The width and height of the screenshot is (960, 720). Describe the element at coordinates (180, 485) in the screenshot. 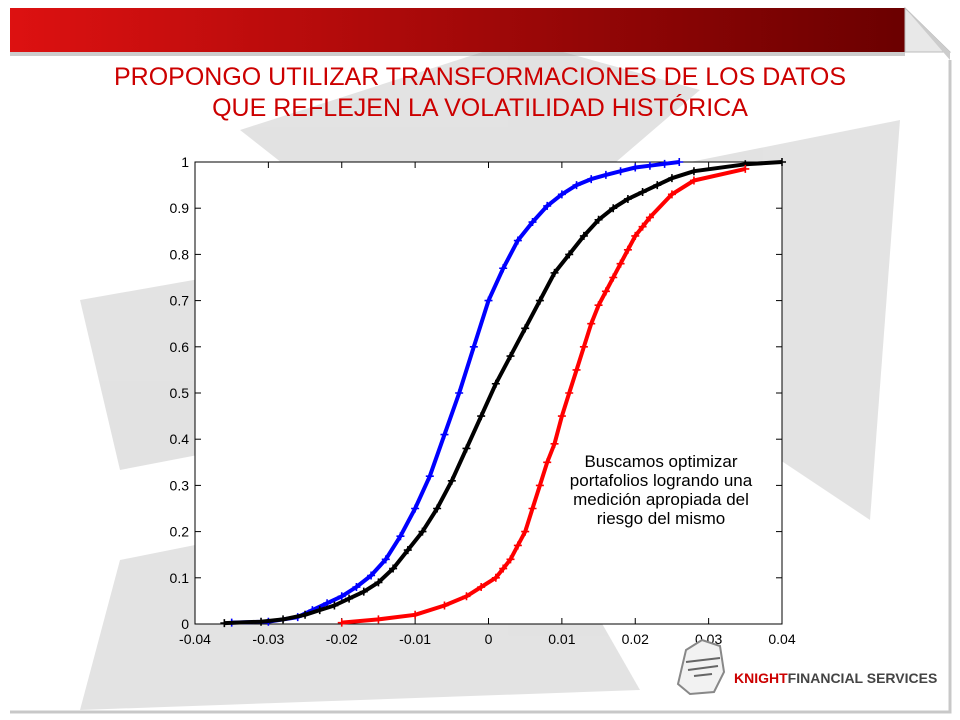

I see `y-tick-label: 0.3` at that location.